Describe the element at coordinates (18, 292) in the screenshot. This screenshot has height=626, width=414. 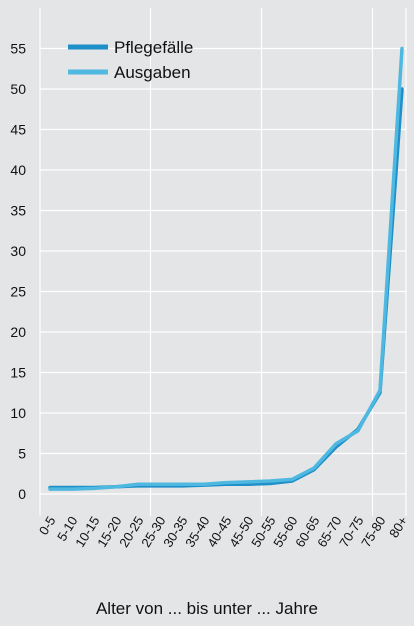
I see `y-tick-label: 25` at that location.